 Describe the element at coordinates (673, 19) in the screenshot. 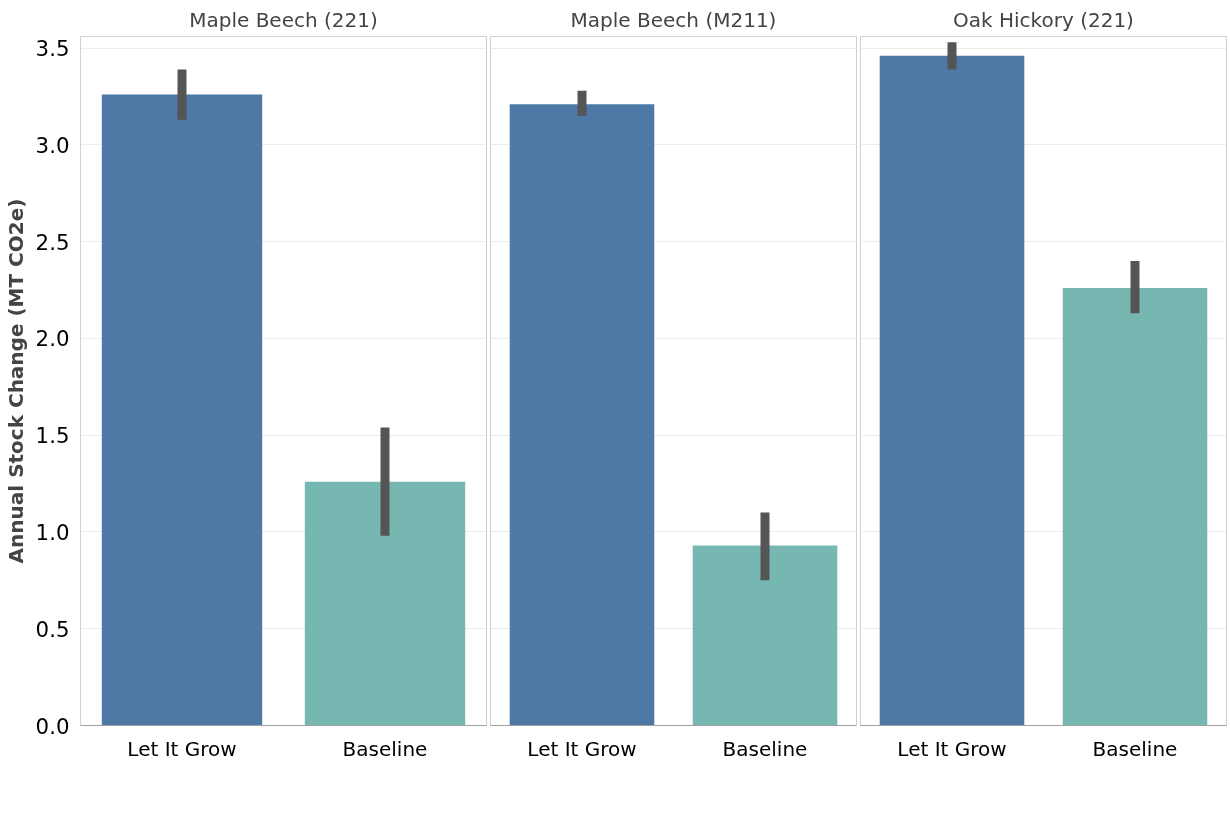

I see `chart-title: Maple Beech (M211)` at that location.